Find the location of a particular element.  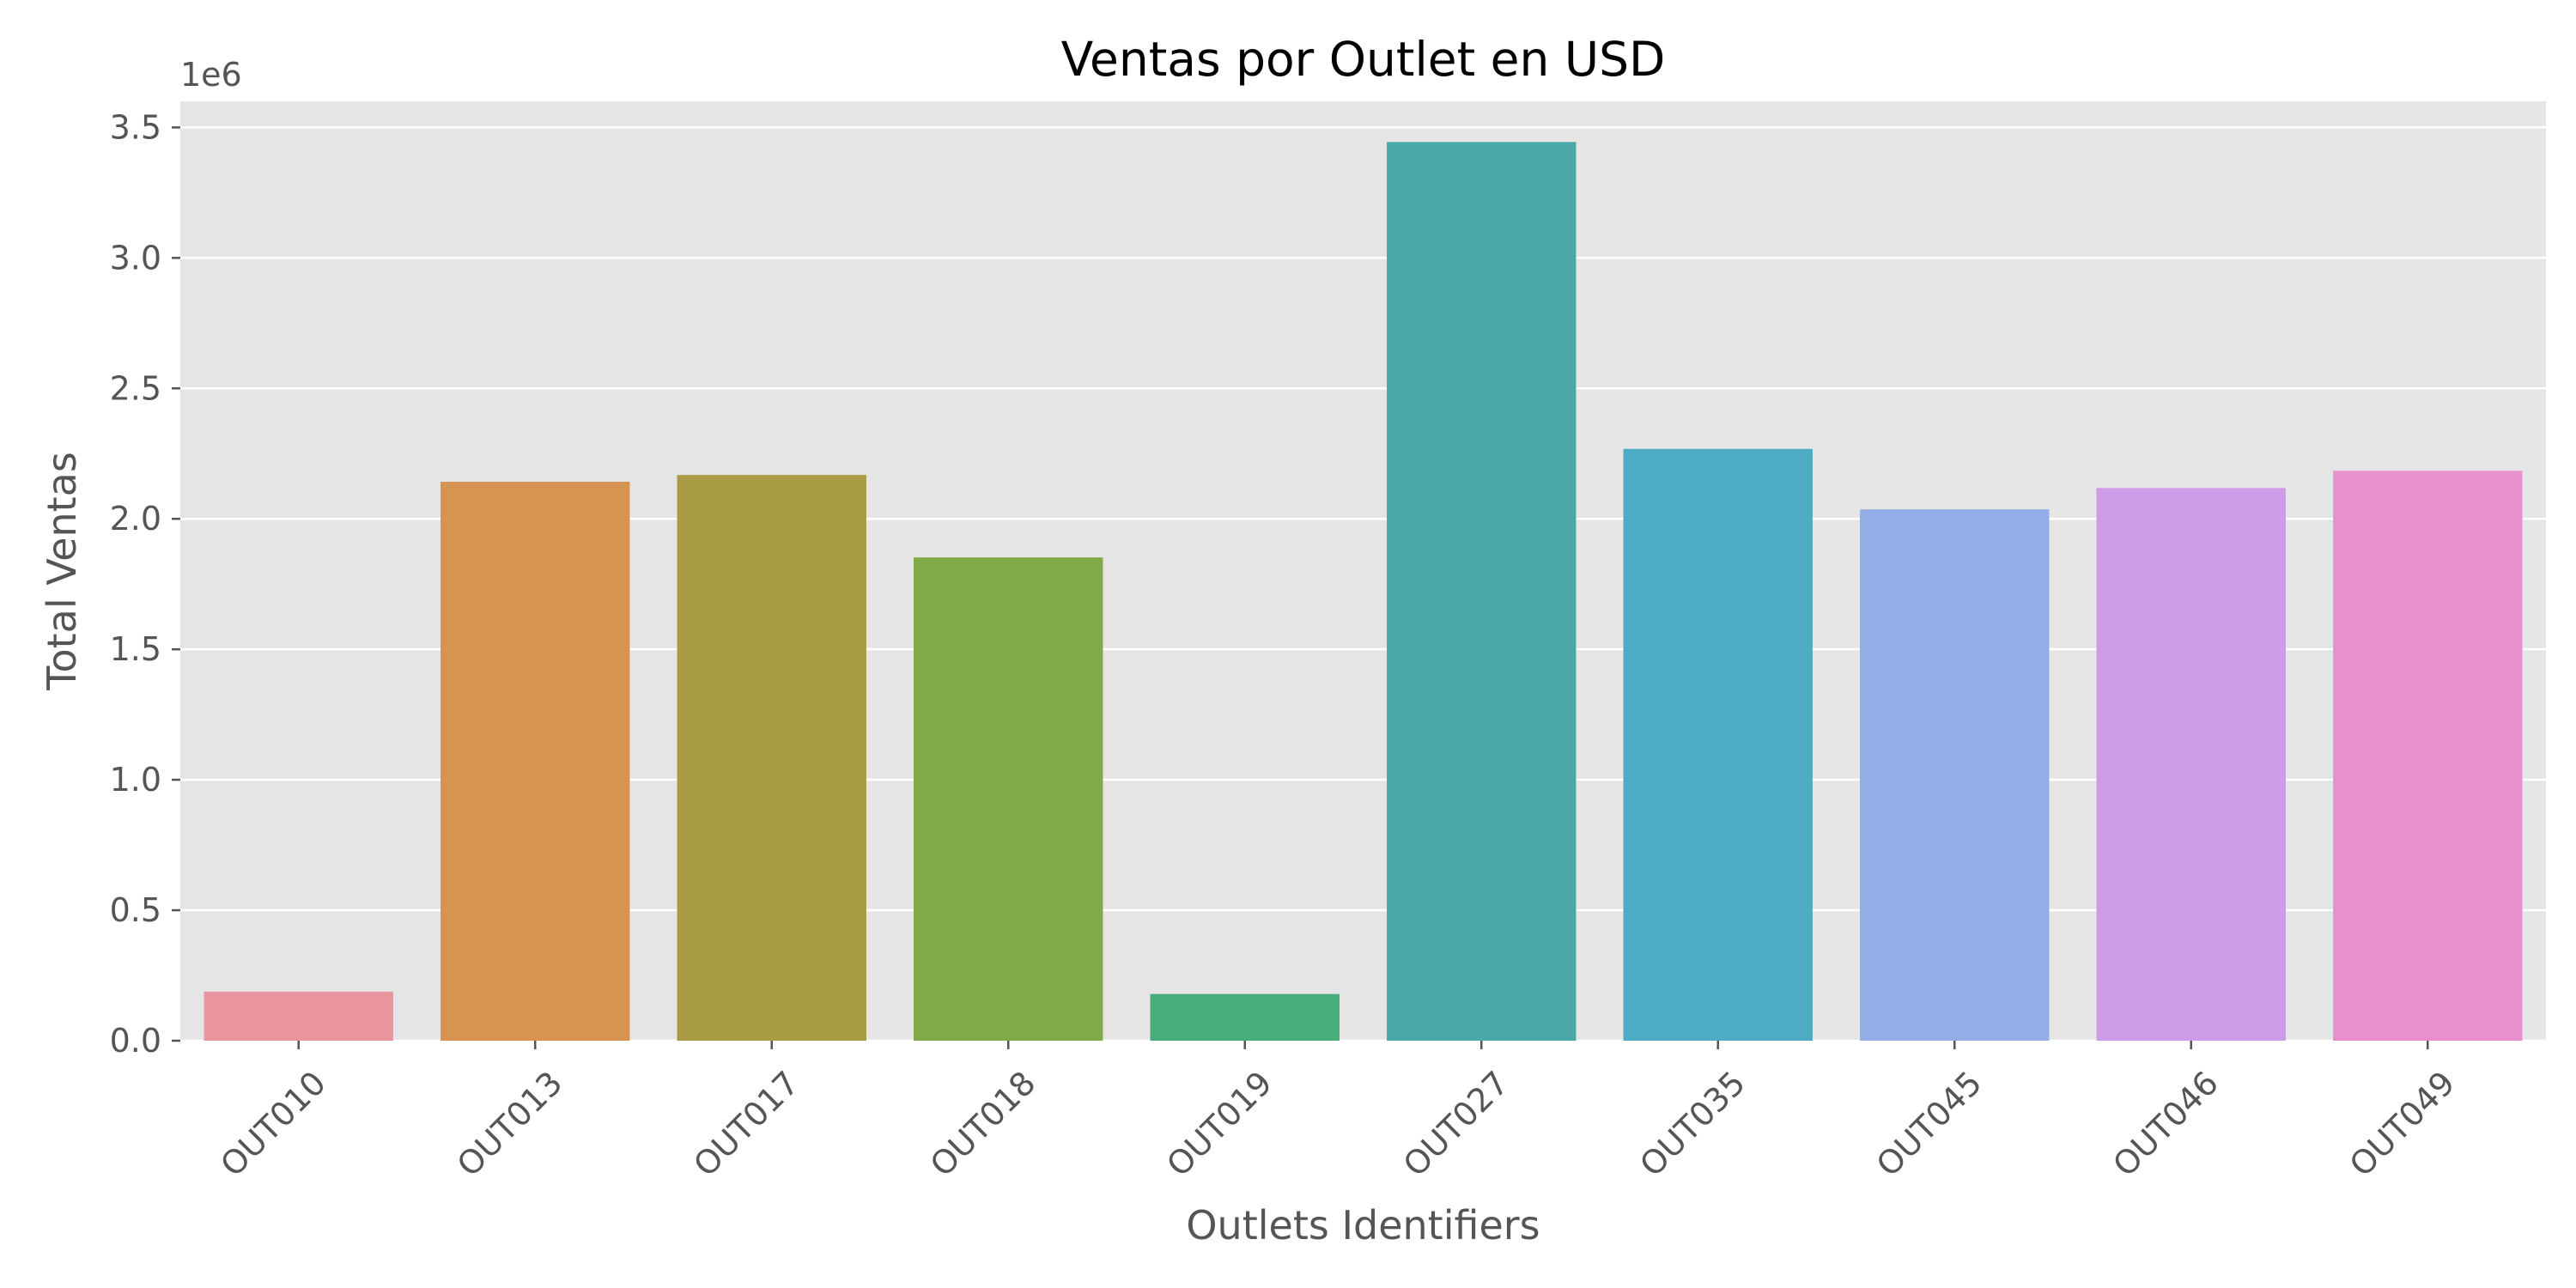

x-tick-label: OUT027 is located at coordinates (1456, 1124).